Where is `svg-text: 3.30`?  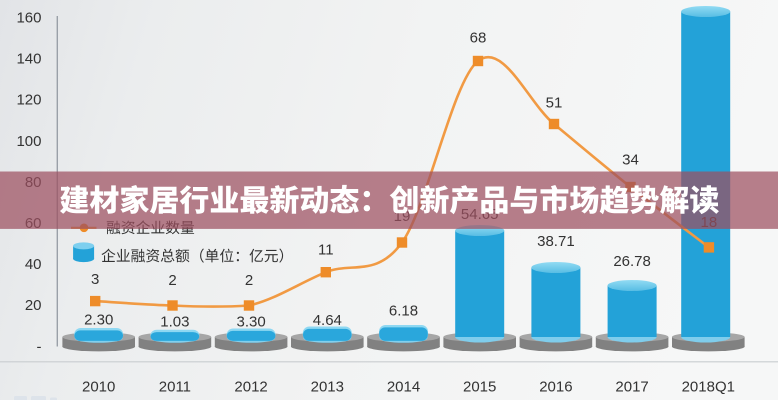
svg-text: 3.30 is located at coordinates (250, 322).